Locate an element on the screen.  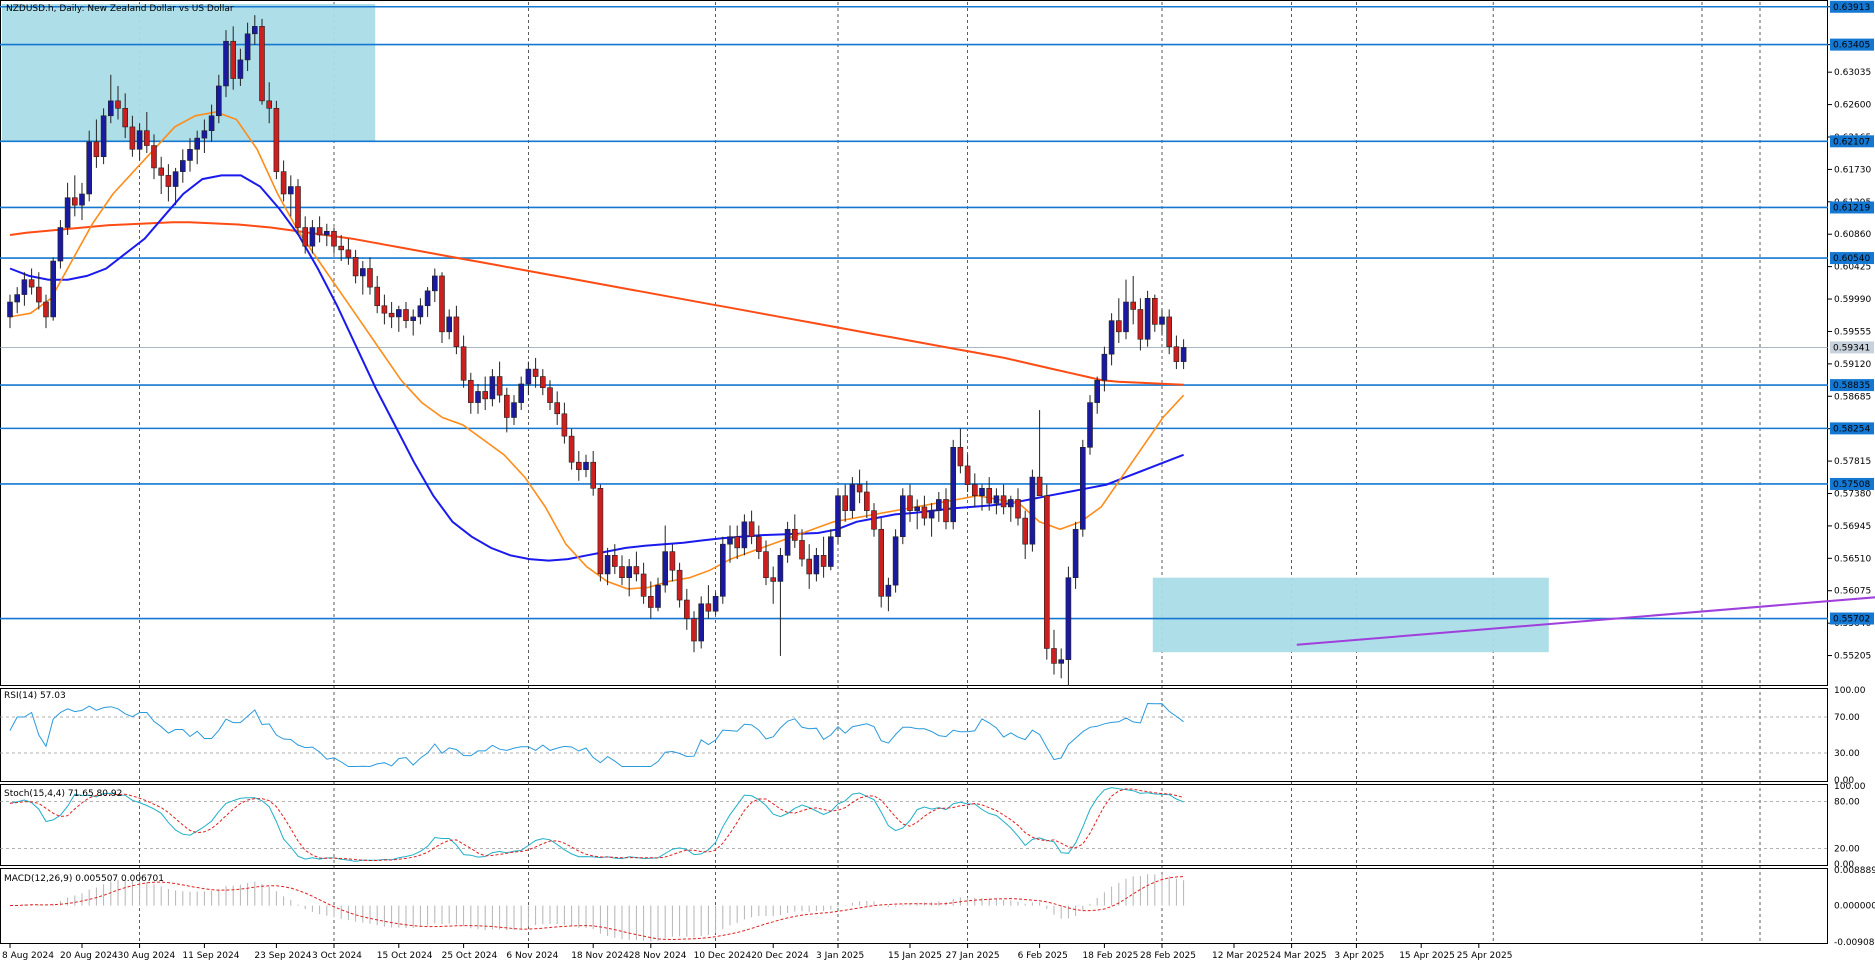
price-tag-2: 0.62107 is located at coordinates (1851, 142).